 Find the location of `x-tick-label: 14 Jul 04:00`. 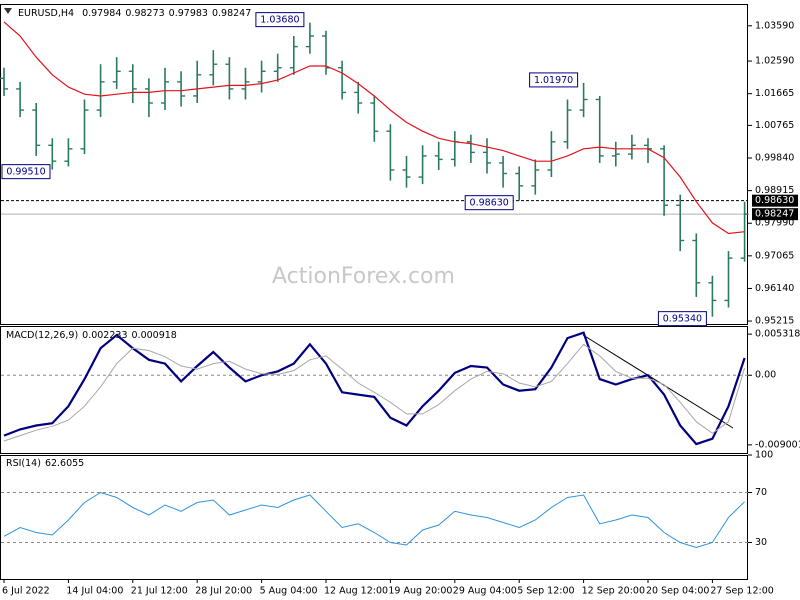

x-tick-label: 14 Jul 04:00 is located at coordinates (94, 591).